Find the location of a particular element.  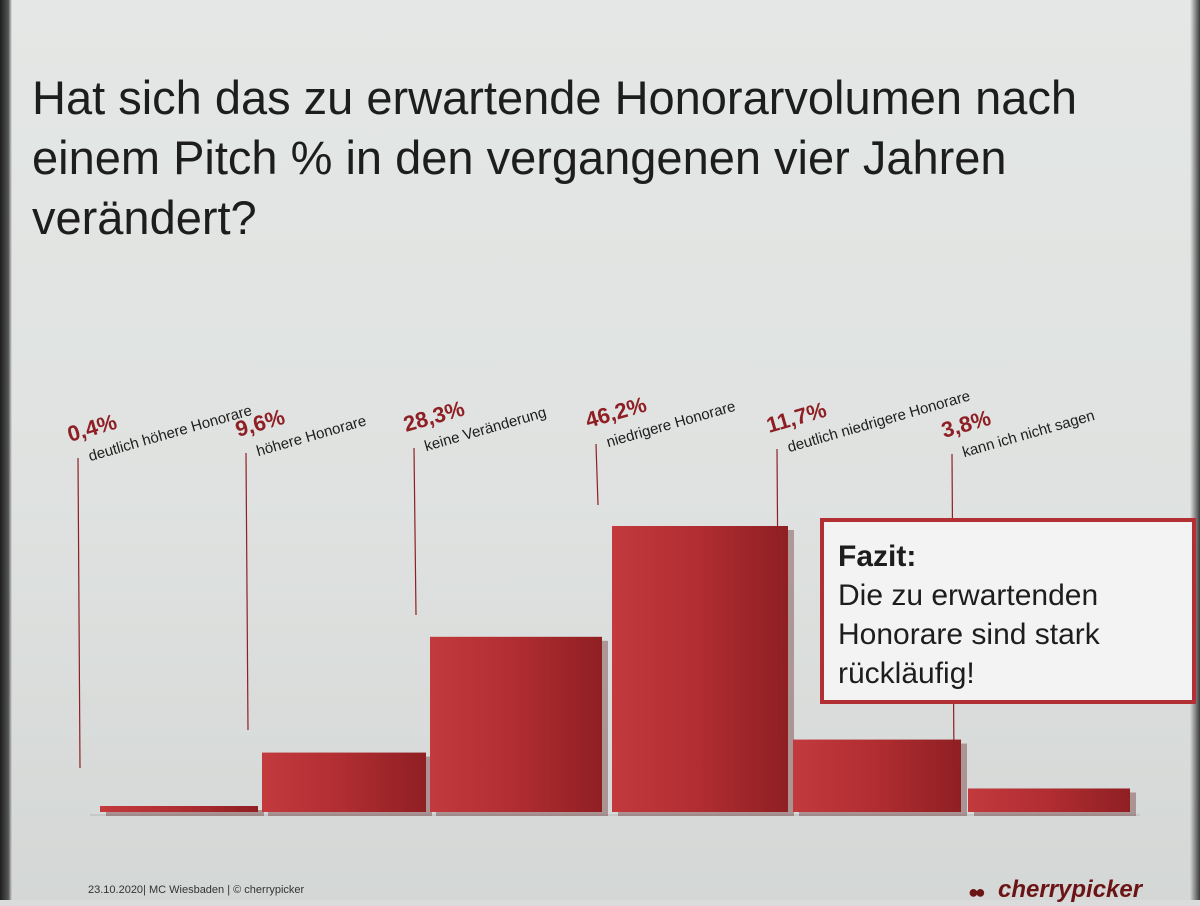

bar-label-group: 28,3%keine Veränderung is located at coordinates (474, 425).